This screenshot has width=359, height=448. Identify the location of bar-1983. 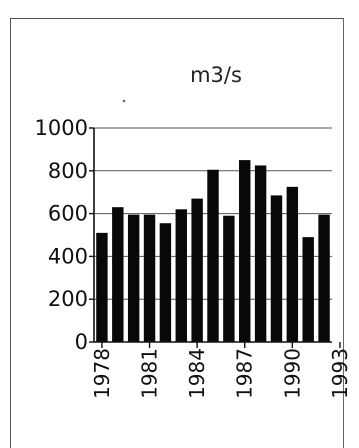
(181, 275).